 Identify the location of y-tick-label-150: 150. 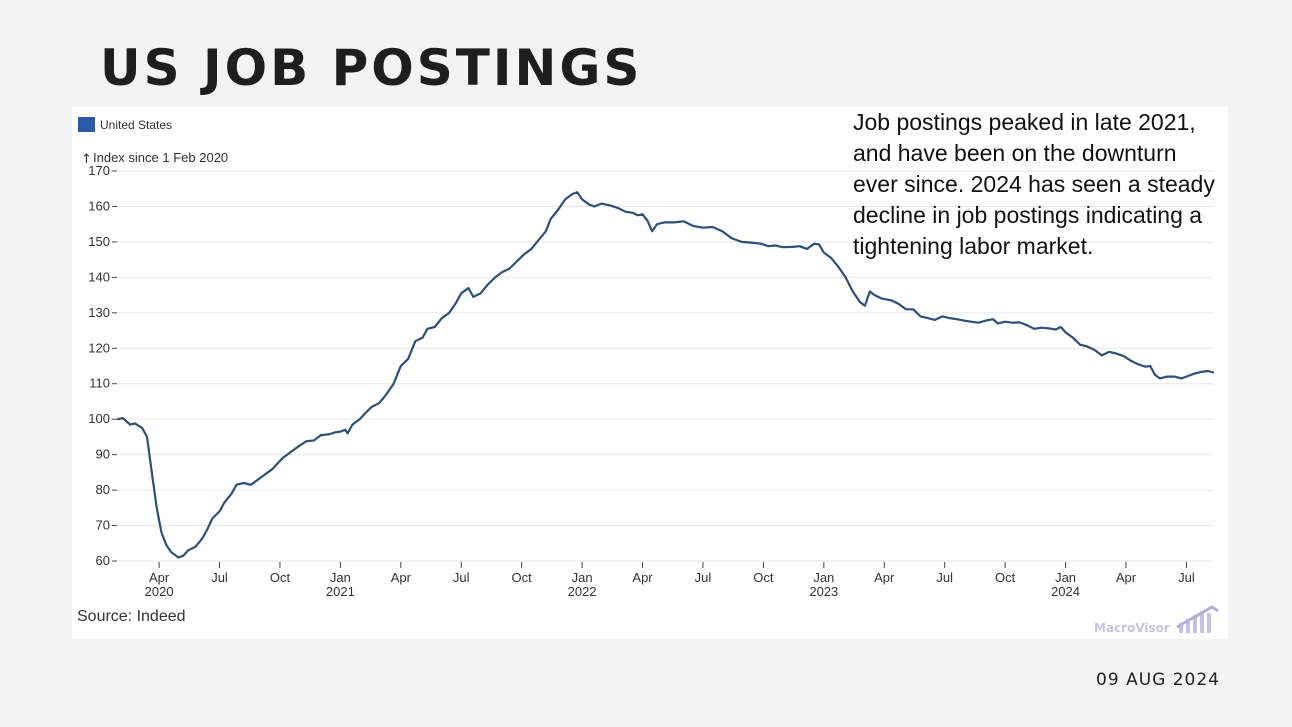
(99, 241).